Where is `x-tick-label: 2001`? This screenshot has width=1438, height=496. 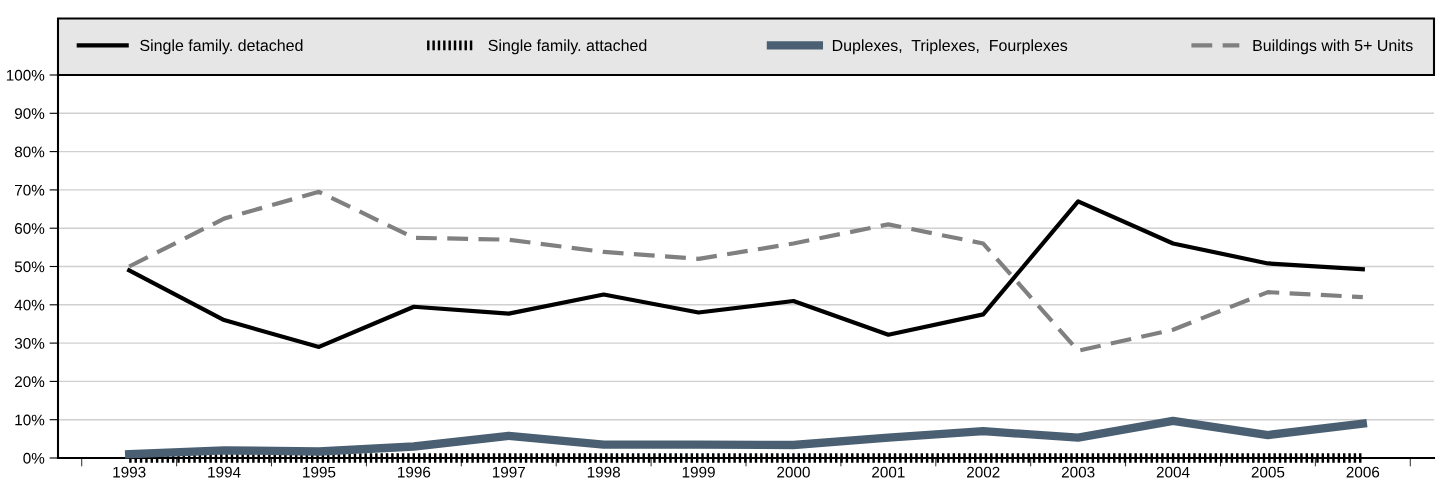 x-tick-label: 2001 is located at coordinates (888, 472).